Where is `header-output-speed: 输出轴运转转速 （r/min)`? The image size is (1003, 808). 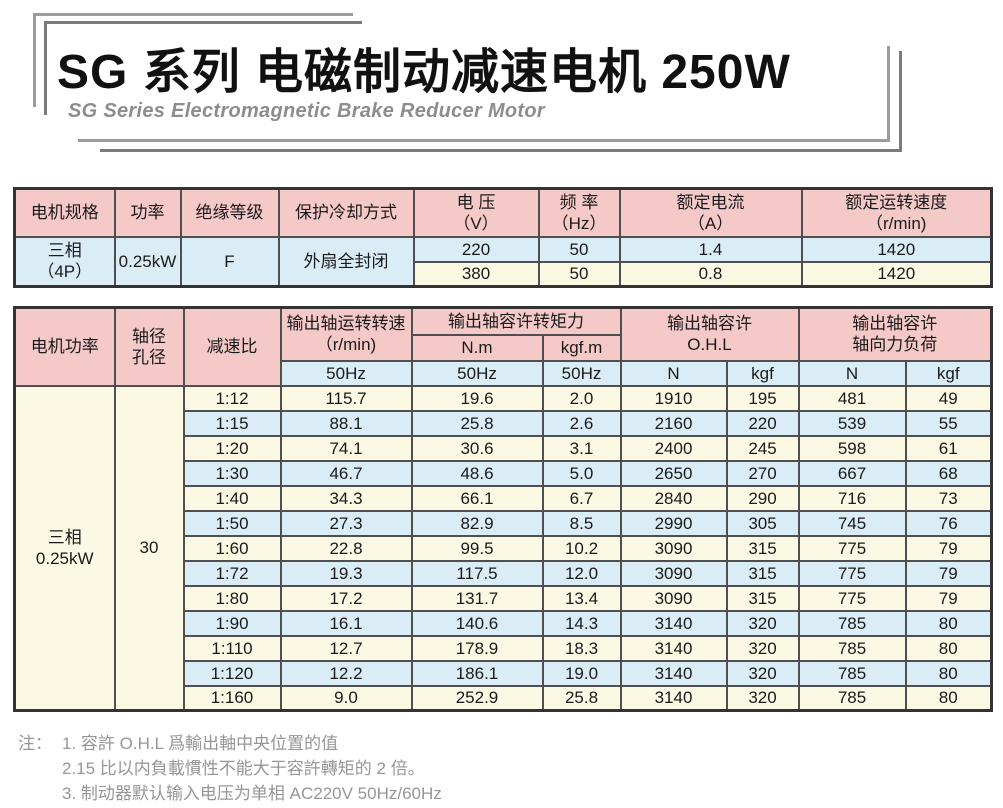 header-output-speed: 输出轴运转转速 （r/min) is located at coordinates (346, 334).